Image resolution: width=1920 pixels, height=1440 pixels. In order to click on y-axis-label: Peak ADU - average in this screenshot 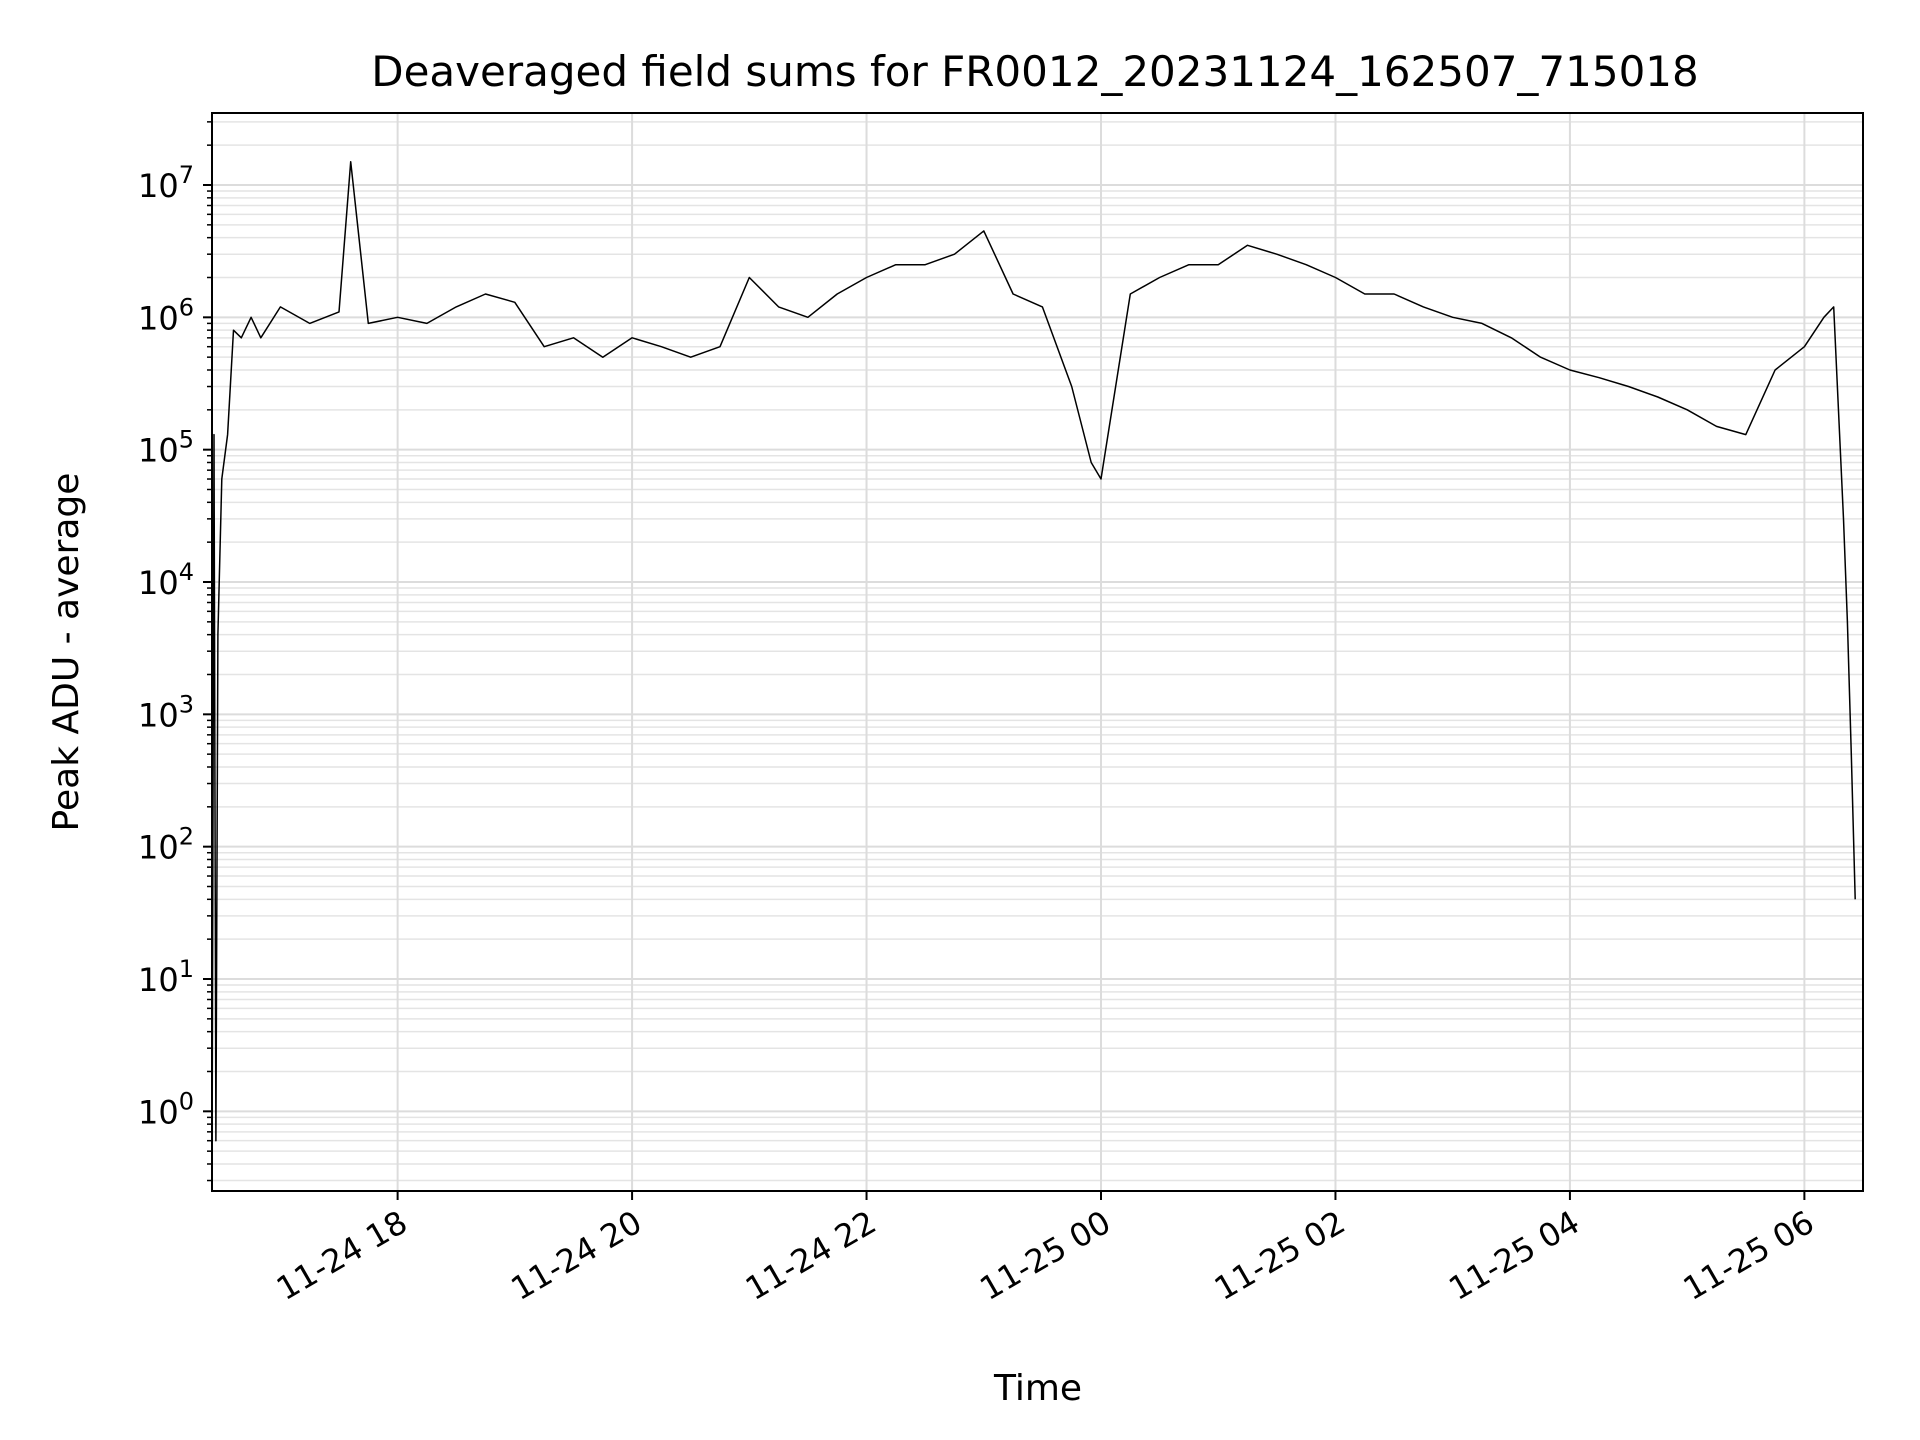, I will do `click(66, 652)`.